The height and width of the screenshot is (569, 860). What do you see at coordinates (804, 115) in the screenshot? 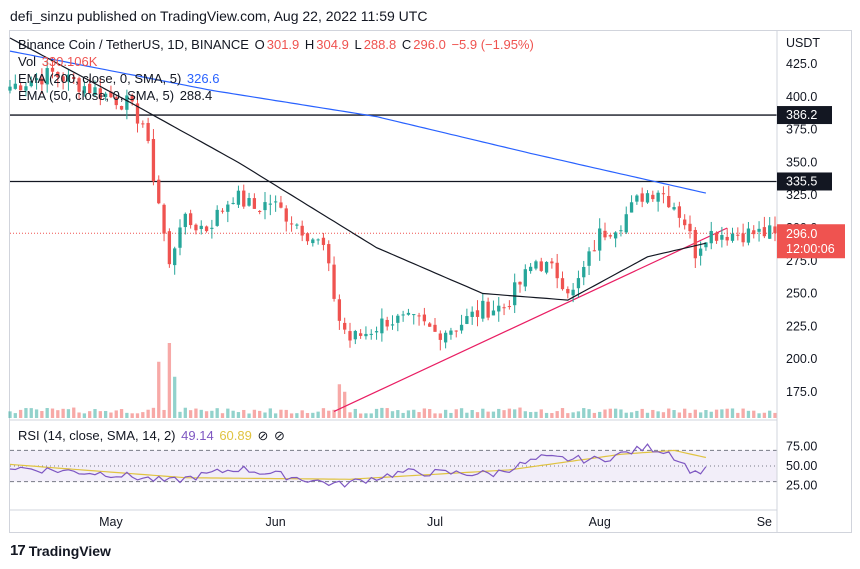
I see `resistance-high-tag-bg` at bounding box center [804, 115].